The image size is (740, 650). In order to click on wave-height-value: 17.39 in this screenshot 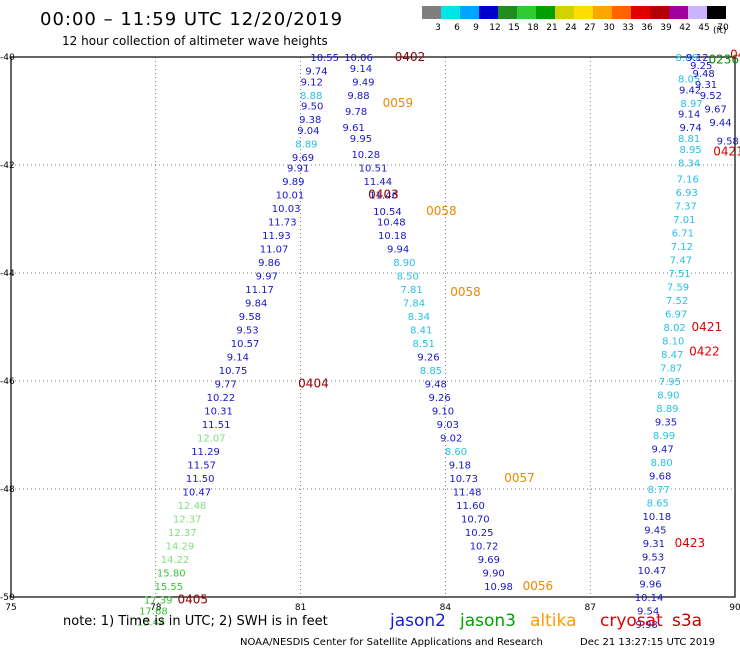, I will do `click(158, 601)`.